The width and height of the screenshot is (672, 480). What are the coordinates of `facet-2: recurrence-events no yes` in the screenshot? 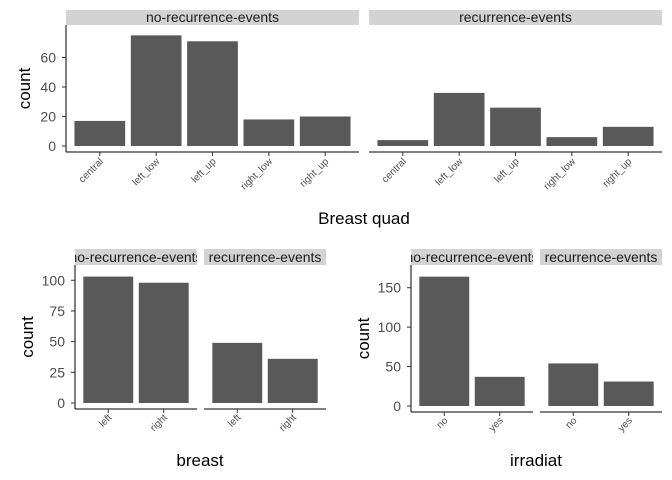 It's located at (601, 341).